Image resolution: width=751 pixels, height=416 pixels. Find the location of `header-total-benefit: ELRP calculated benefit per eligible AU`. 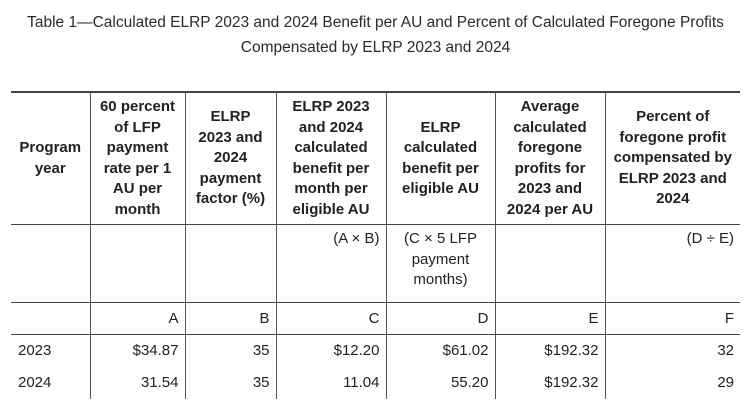

header-total-benefit: ELRP calculated benefit per eligible AU is located at coordinates (440, 158).